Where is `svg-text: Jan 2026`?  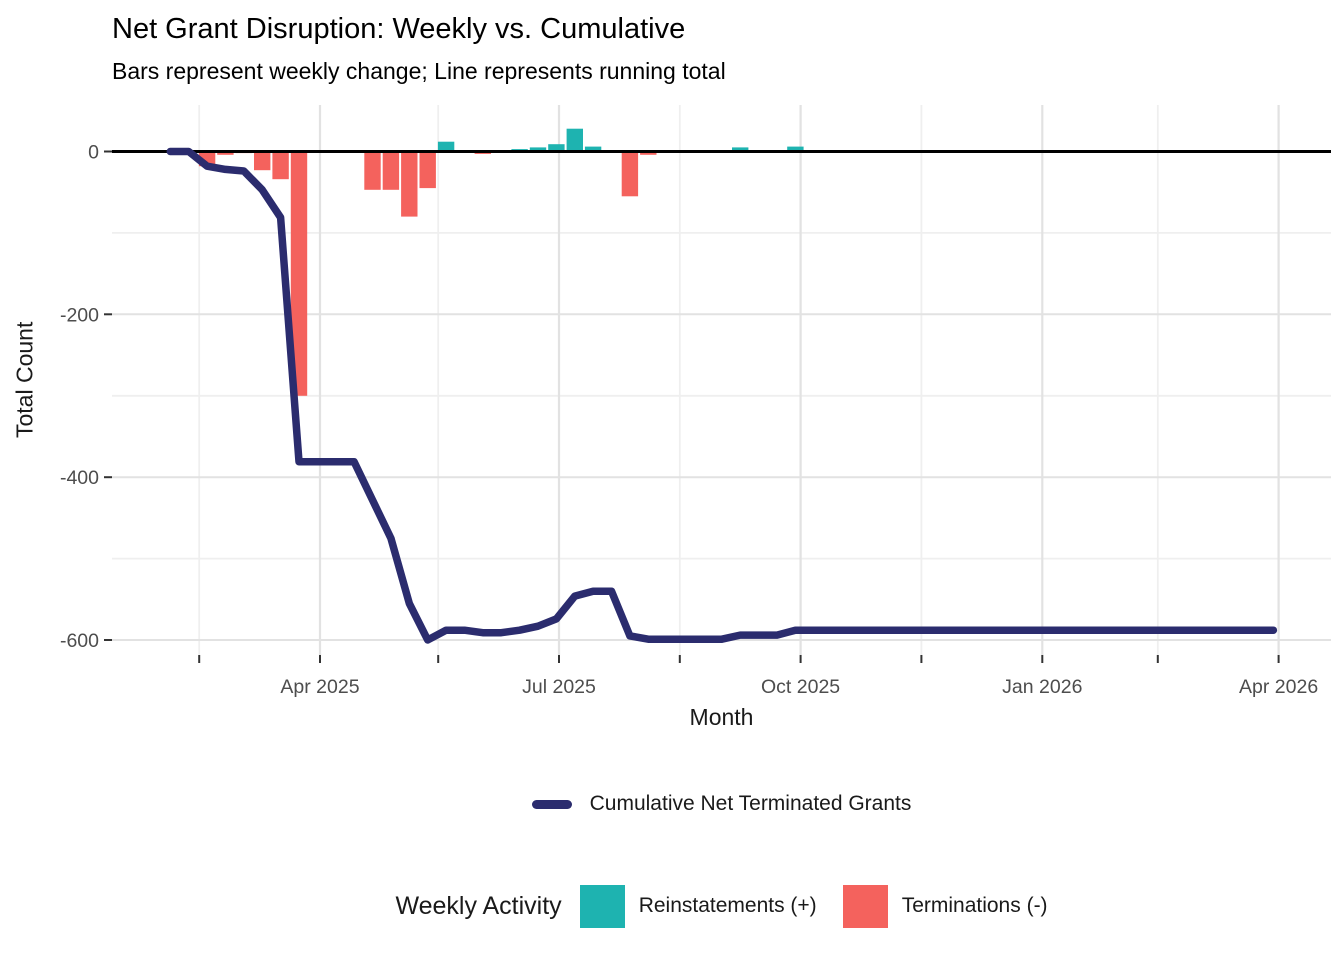
svg-text: Jan 2026 is located at coordinates (1042, 687).